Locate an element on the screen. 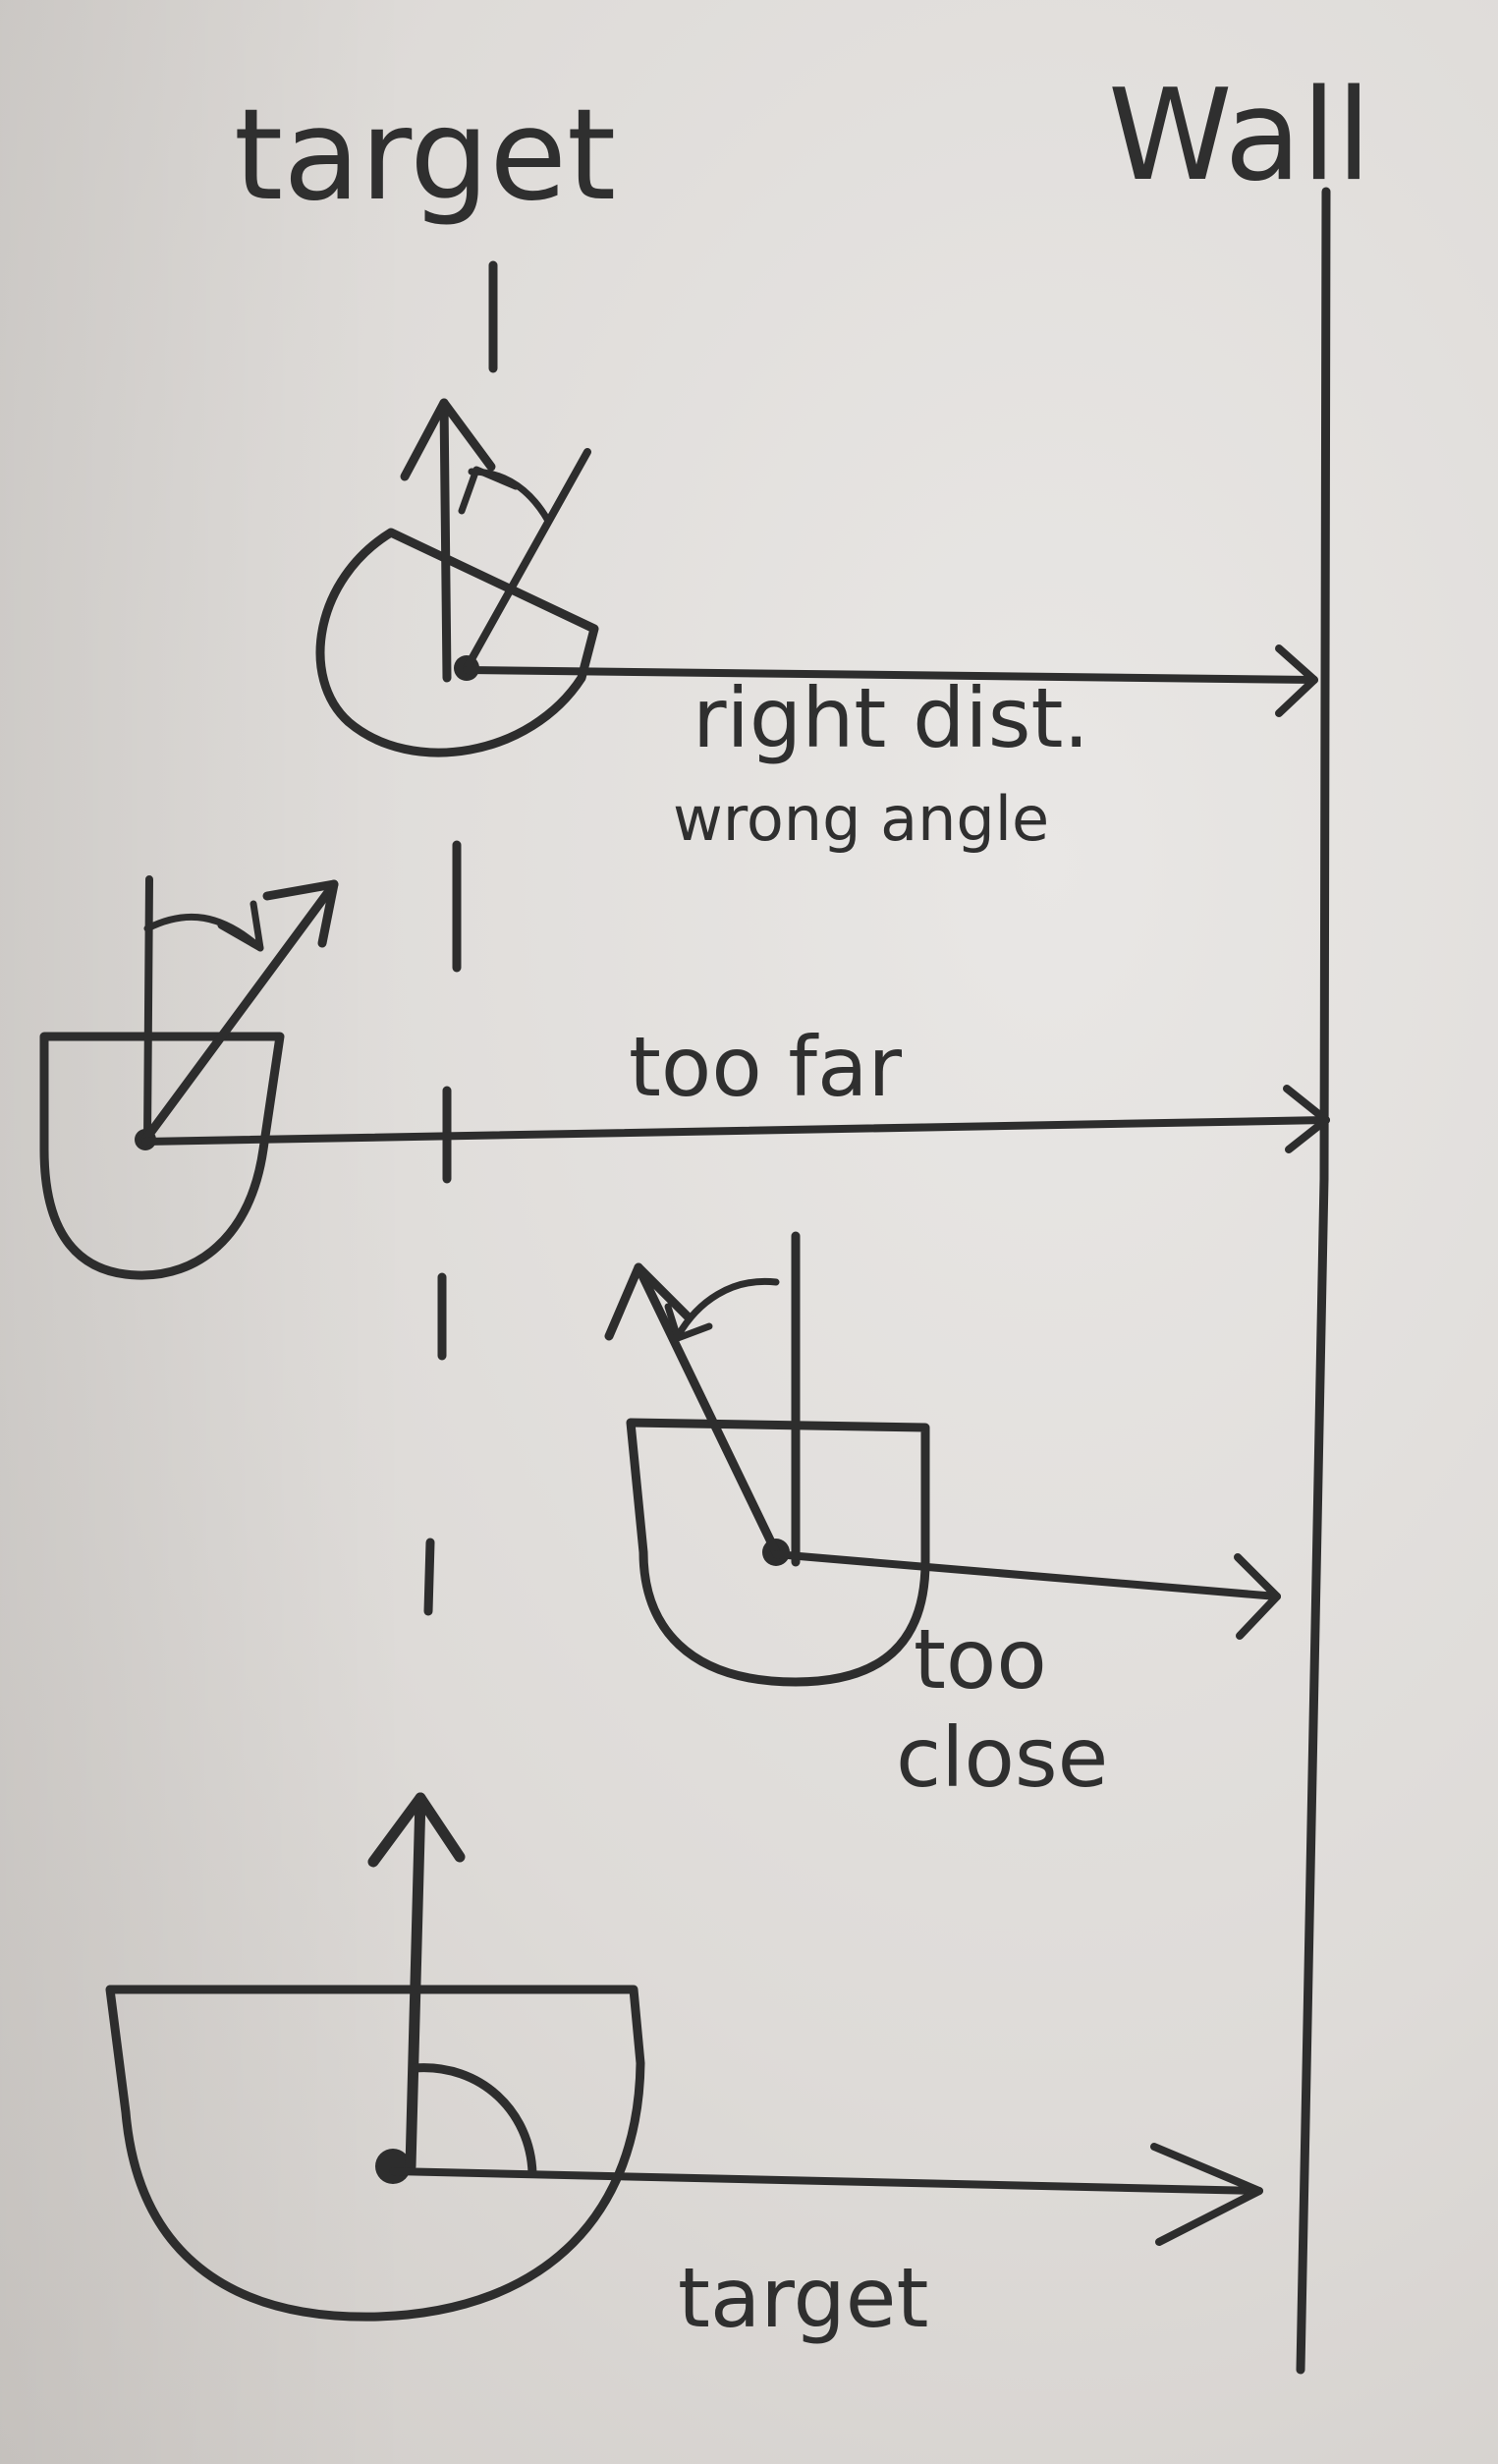 This screenshot has height=2464, width=1498. robot-heading-line is located at coordinates (527, 560).